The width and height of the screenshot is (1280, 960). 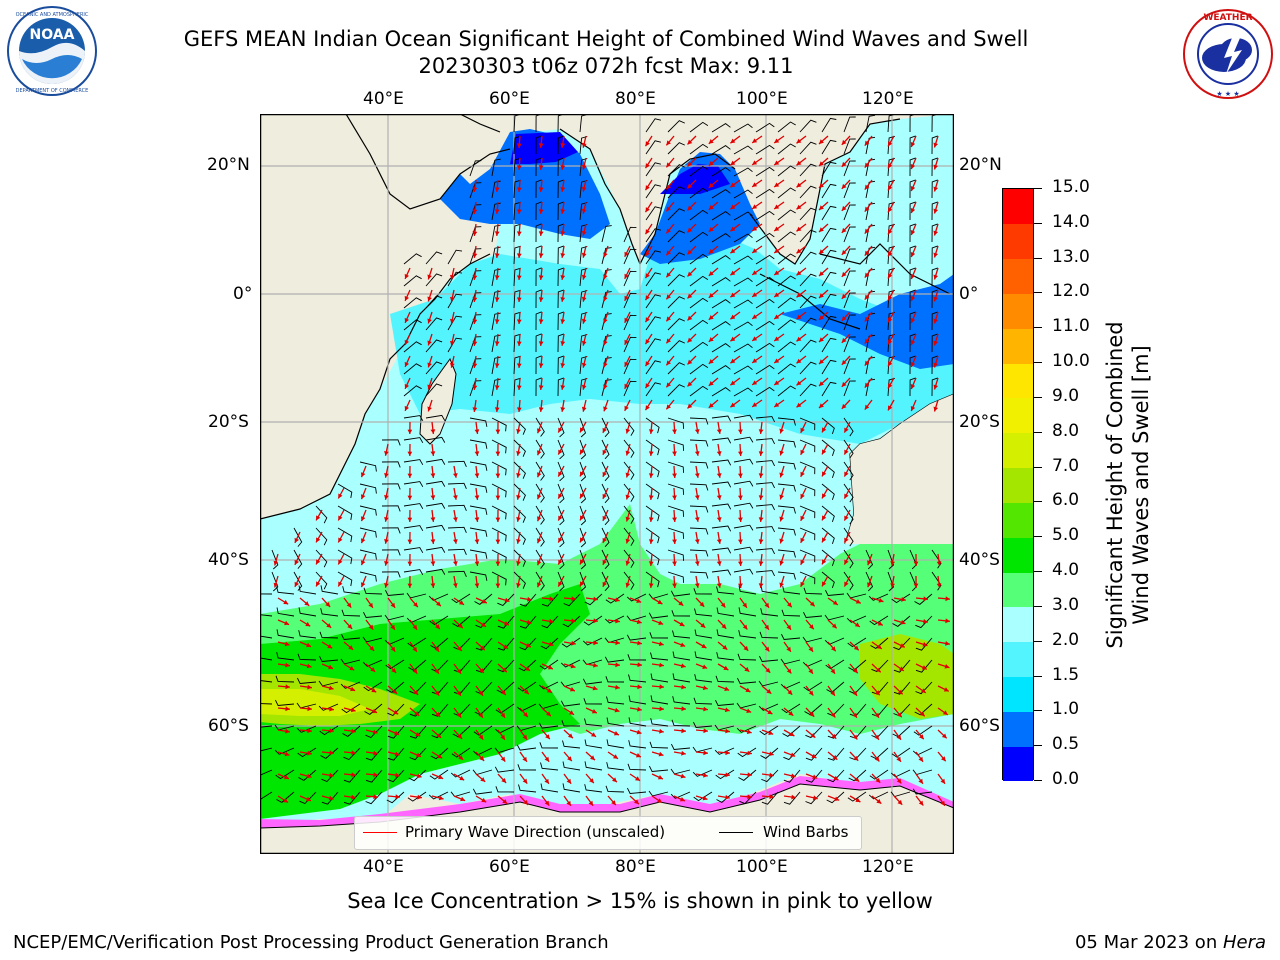 What do you see at coordinates (1018, 520) in the screenshot?
I see `colorbar-segment` at bounding box center [1018, 520].